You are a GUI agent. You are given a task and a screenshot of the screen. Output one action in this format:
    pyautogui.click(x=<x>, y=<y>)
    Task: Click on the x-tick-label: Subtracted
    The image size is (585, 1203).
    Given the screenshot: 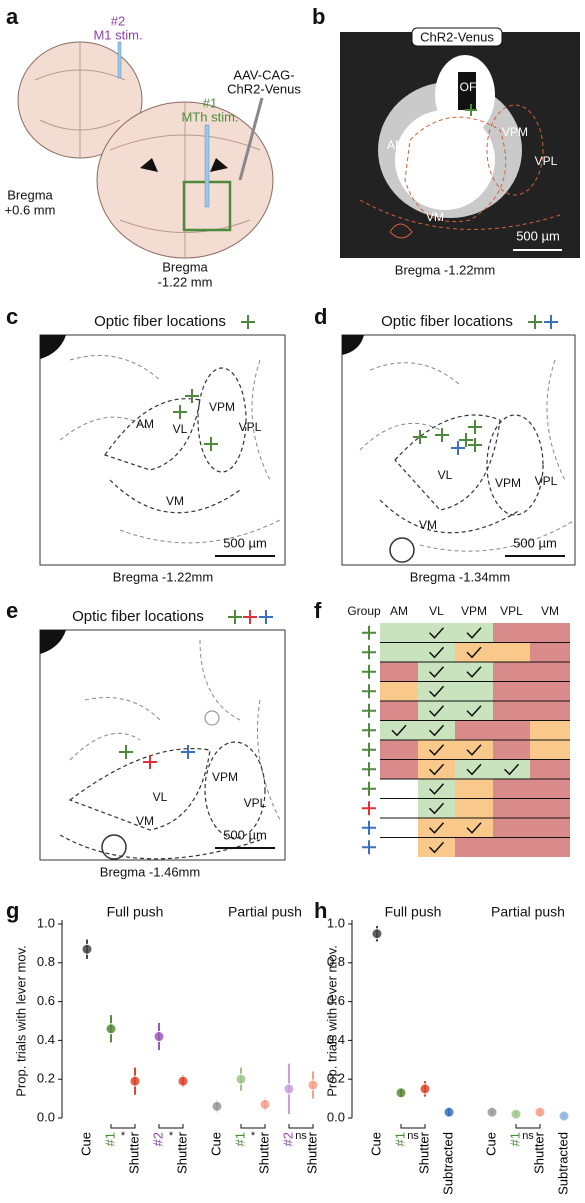 What is the action you would take?
    pyautogui.click(x=562, y=1163)
    